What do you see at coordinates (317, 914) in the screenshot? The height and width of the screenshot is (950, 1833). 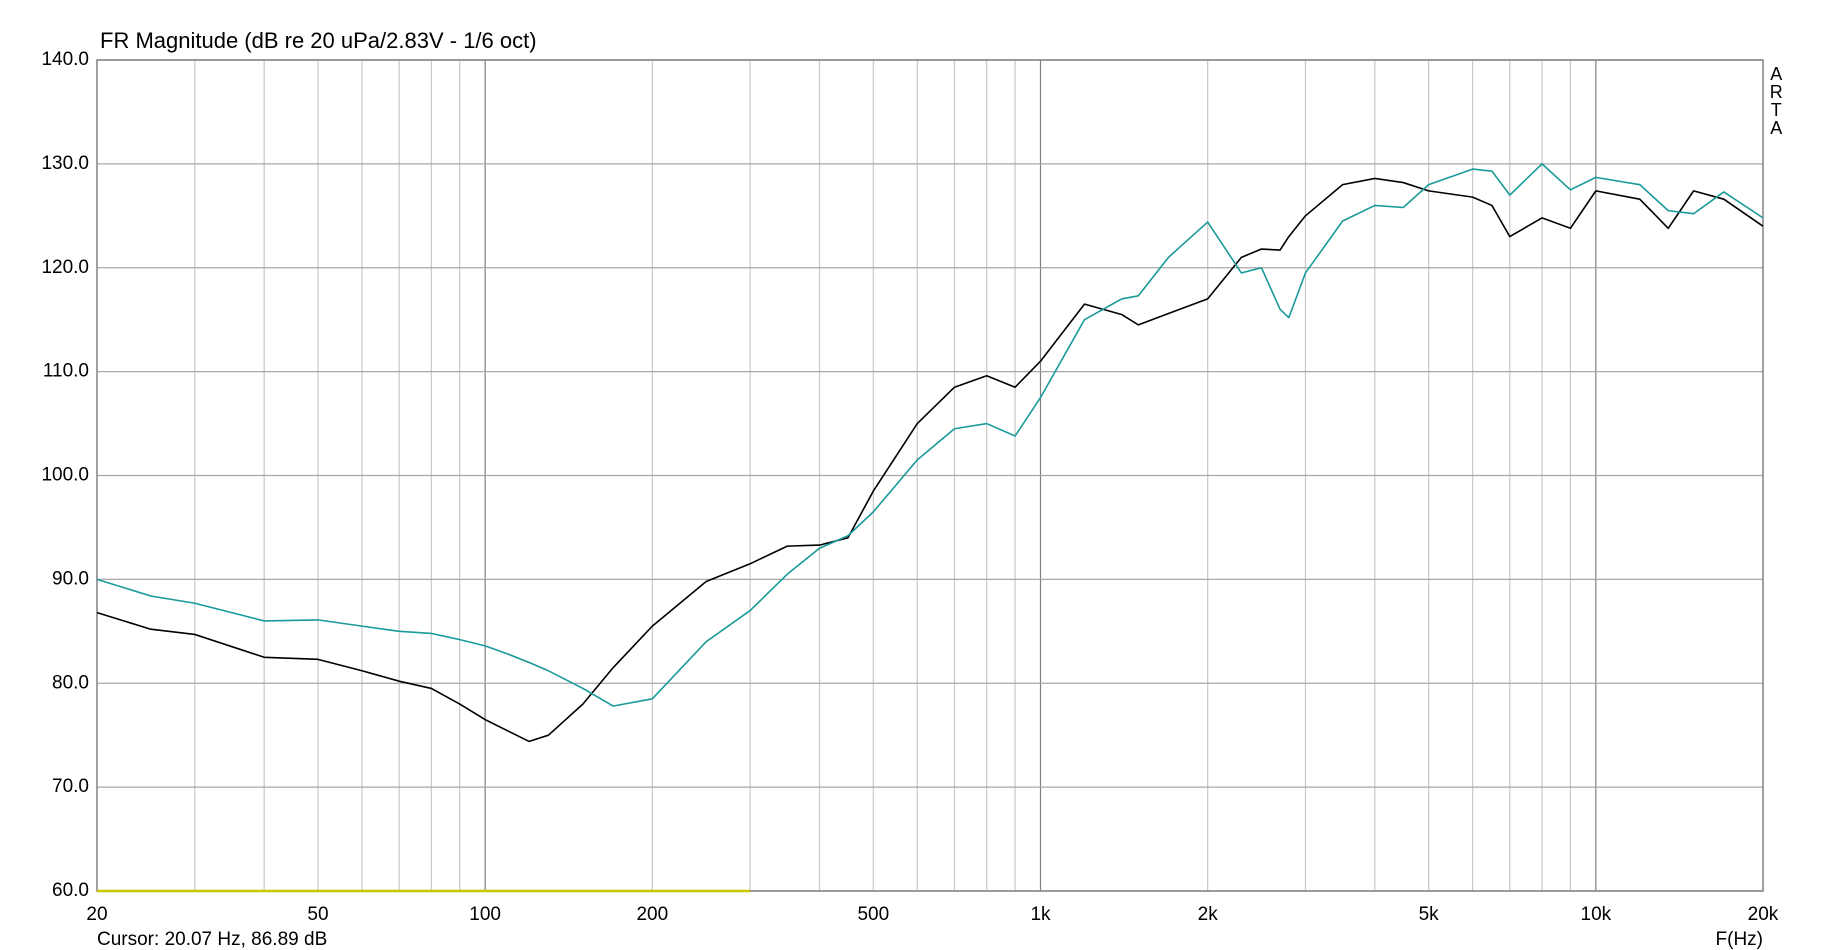 I see `x-tick-label: 50` at bounding box center [317, 914].